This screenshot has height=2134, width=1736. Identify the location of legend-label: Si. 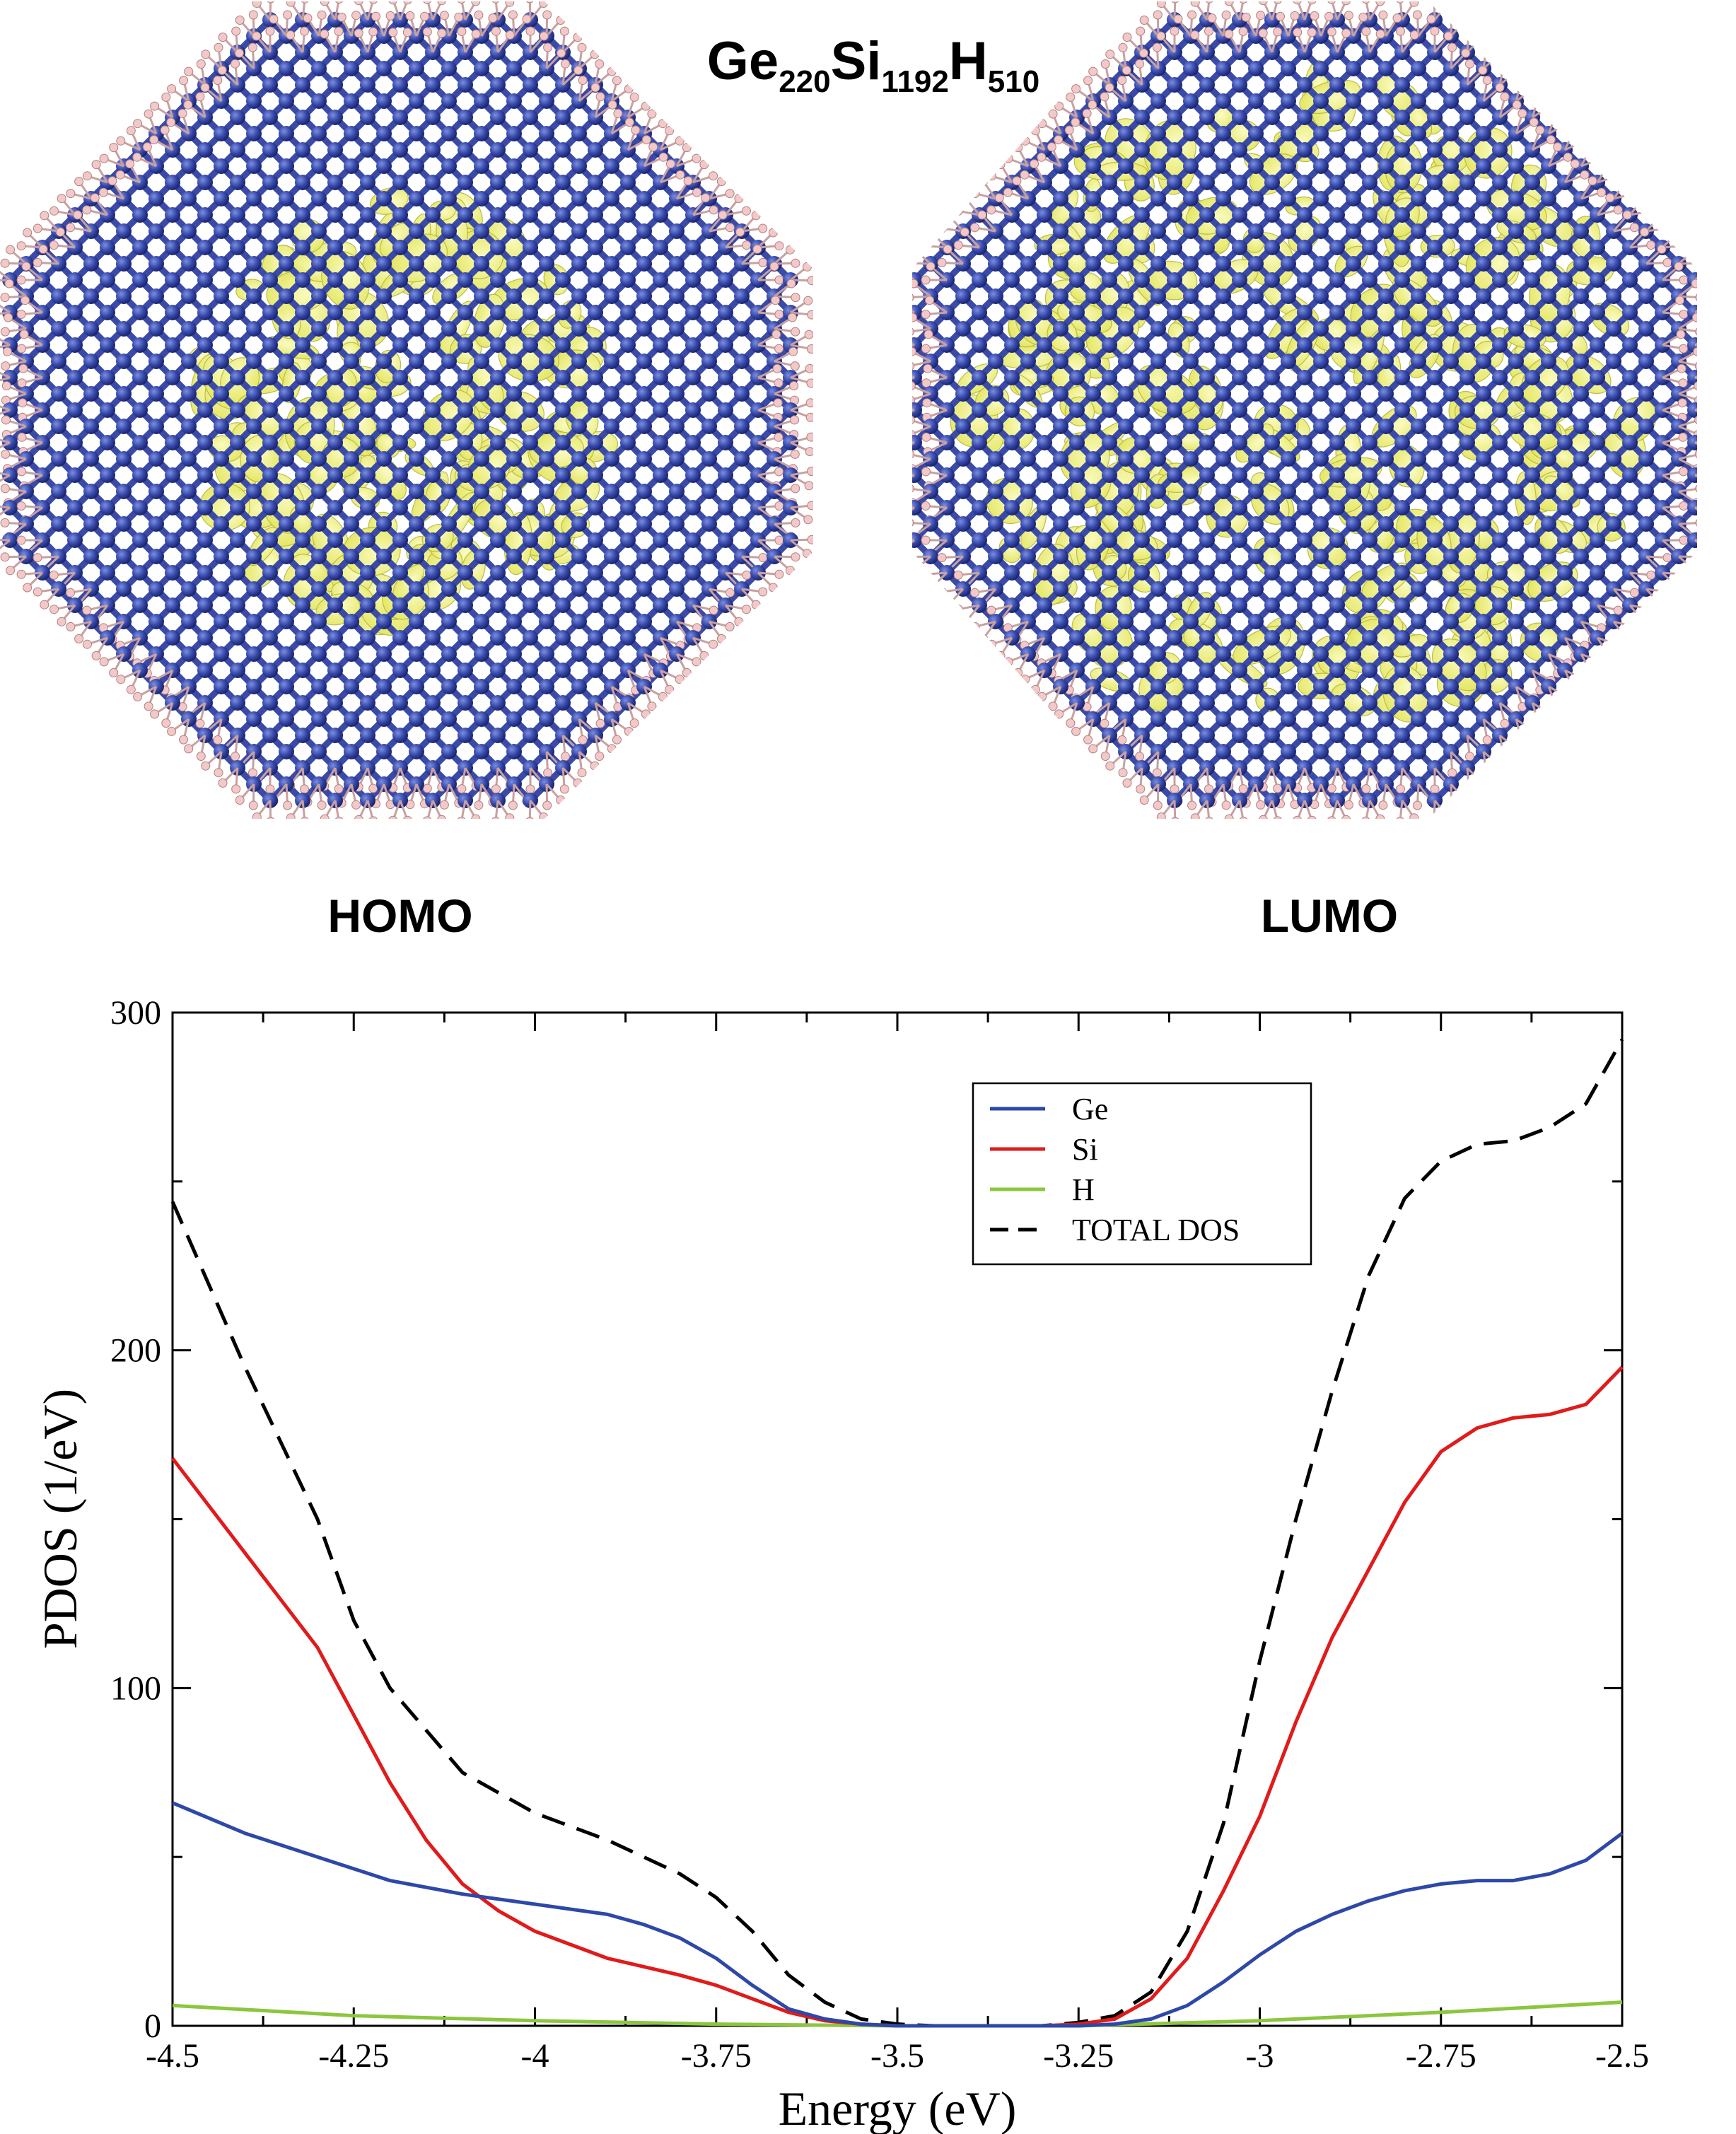
(1085, 1150).